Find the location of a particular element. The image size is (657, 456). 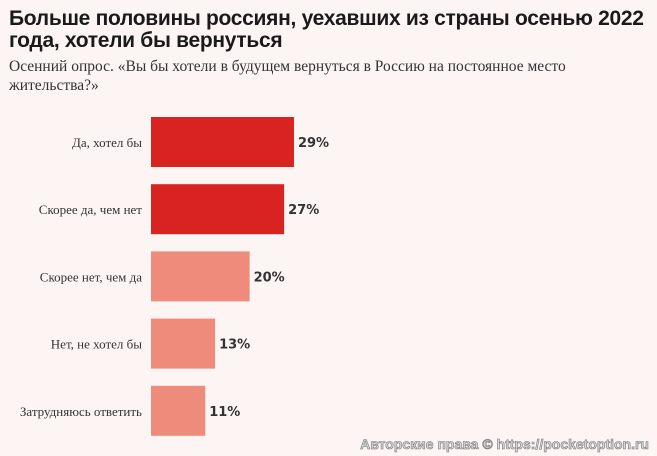

value-label: 20% is located at coordinates (269, 277).